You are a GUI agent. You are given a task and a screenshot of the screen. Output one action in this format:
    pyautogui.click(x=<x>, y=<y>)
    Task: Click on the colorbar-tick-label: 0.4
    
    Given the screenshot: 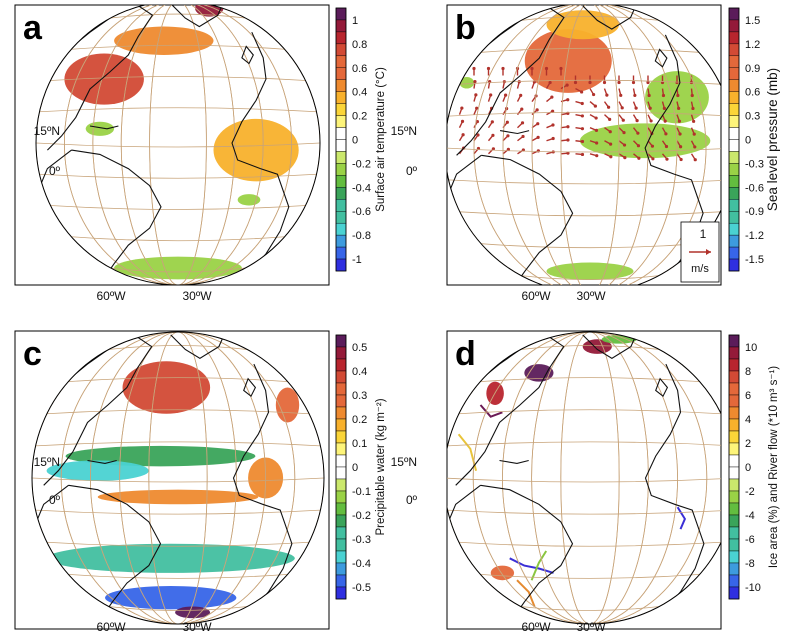 What is the action you would take?
    pyautogui.click(x=359, y=93)
    